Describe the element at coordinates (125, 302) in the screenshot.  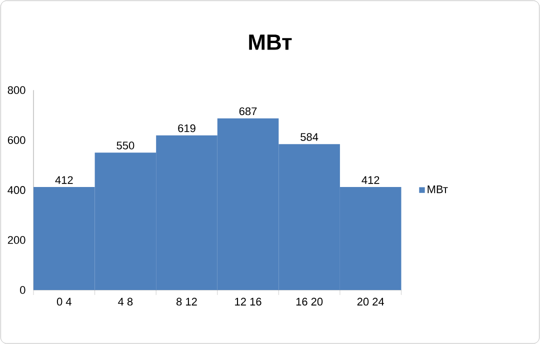
I see `x-tick-label: 4 8` at that location.